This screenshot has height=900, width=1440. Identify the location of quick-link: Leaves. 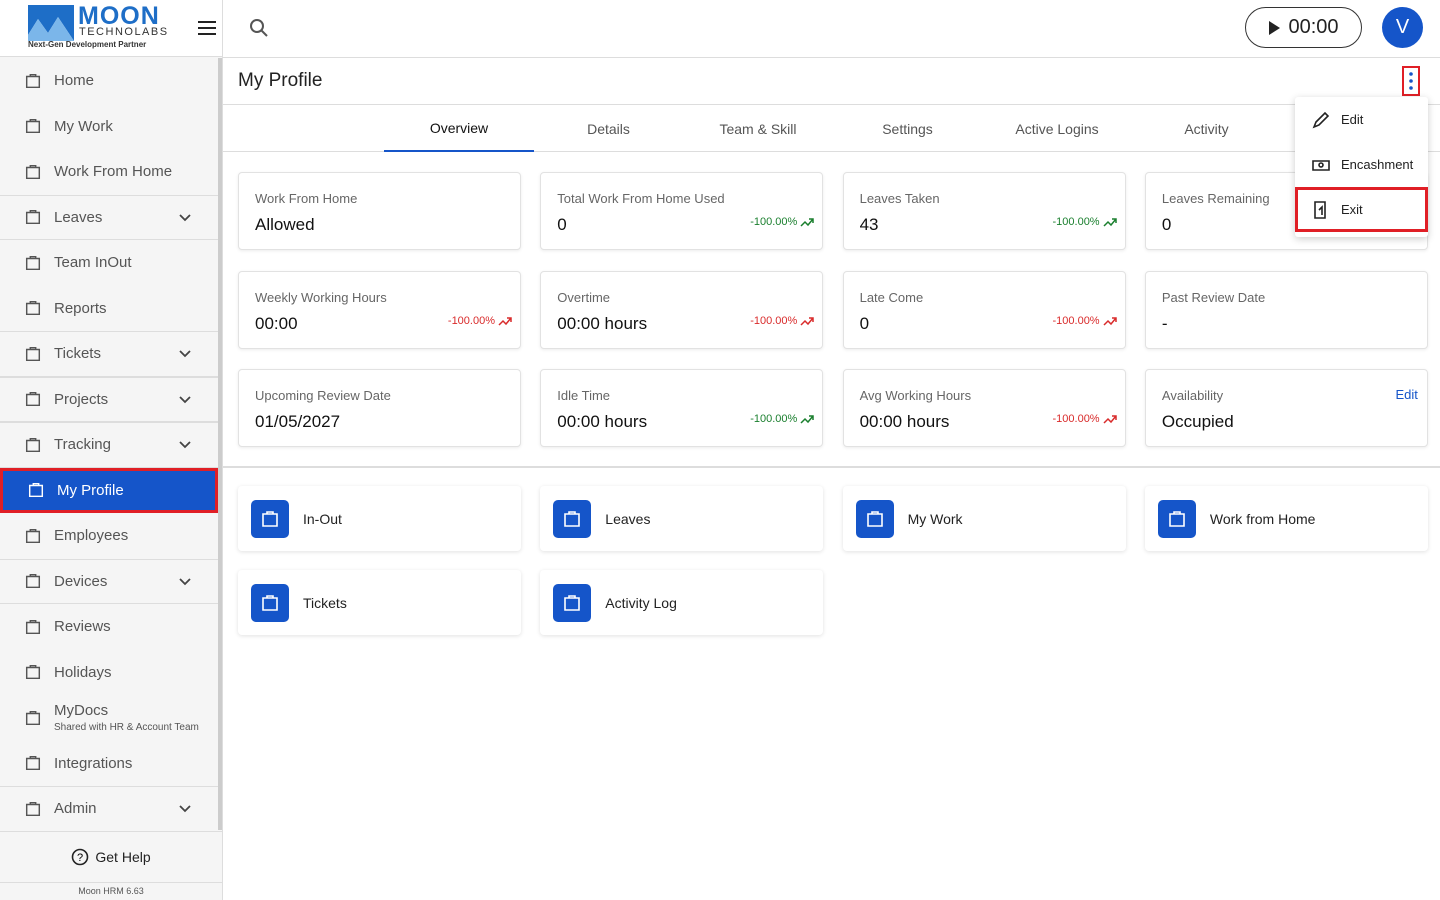
(682, 518).